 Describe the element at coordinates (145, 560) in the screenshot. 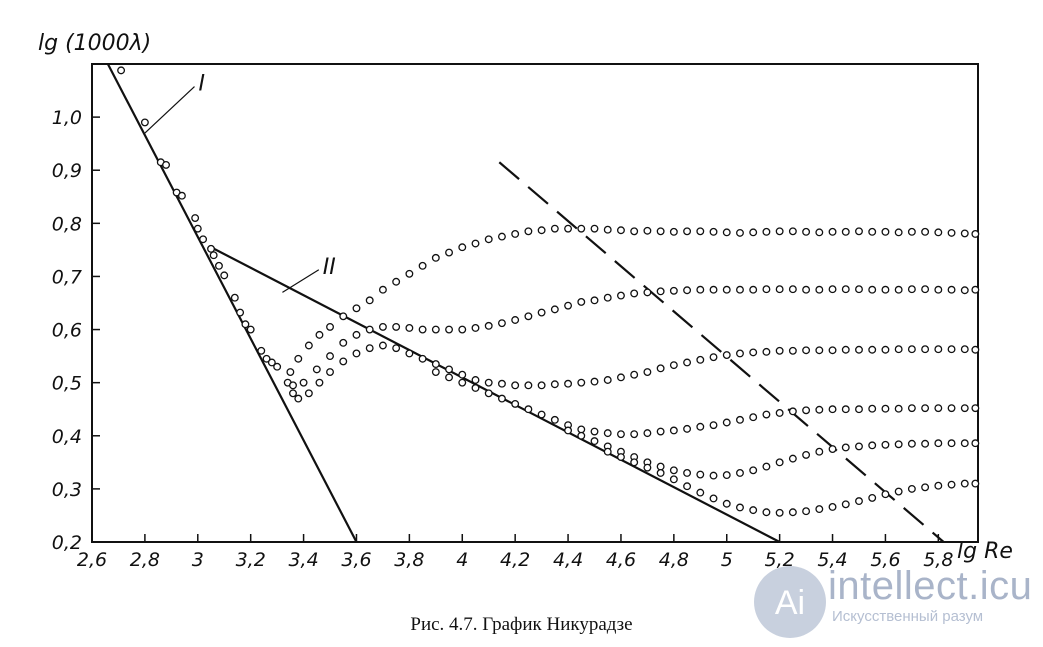

I see `x-tick-label: 2,8` at that location.